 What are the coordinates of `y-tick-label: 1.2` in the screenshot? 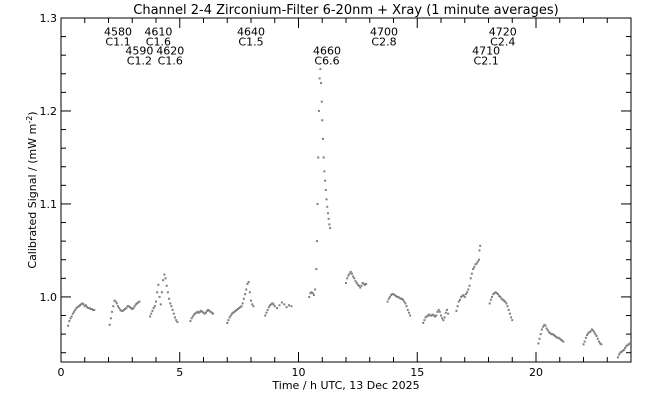 It's located at (49, 111).